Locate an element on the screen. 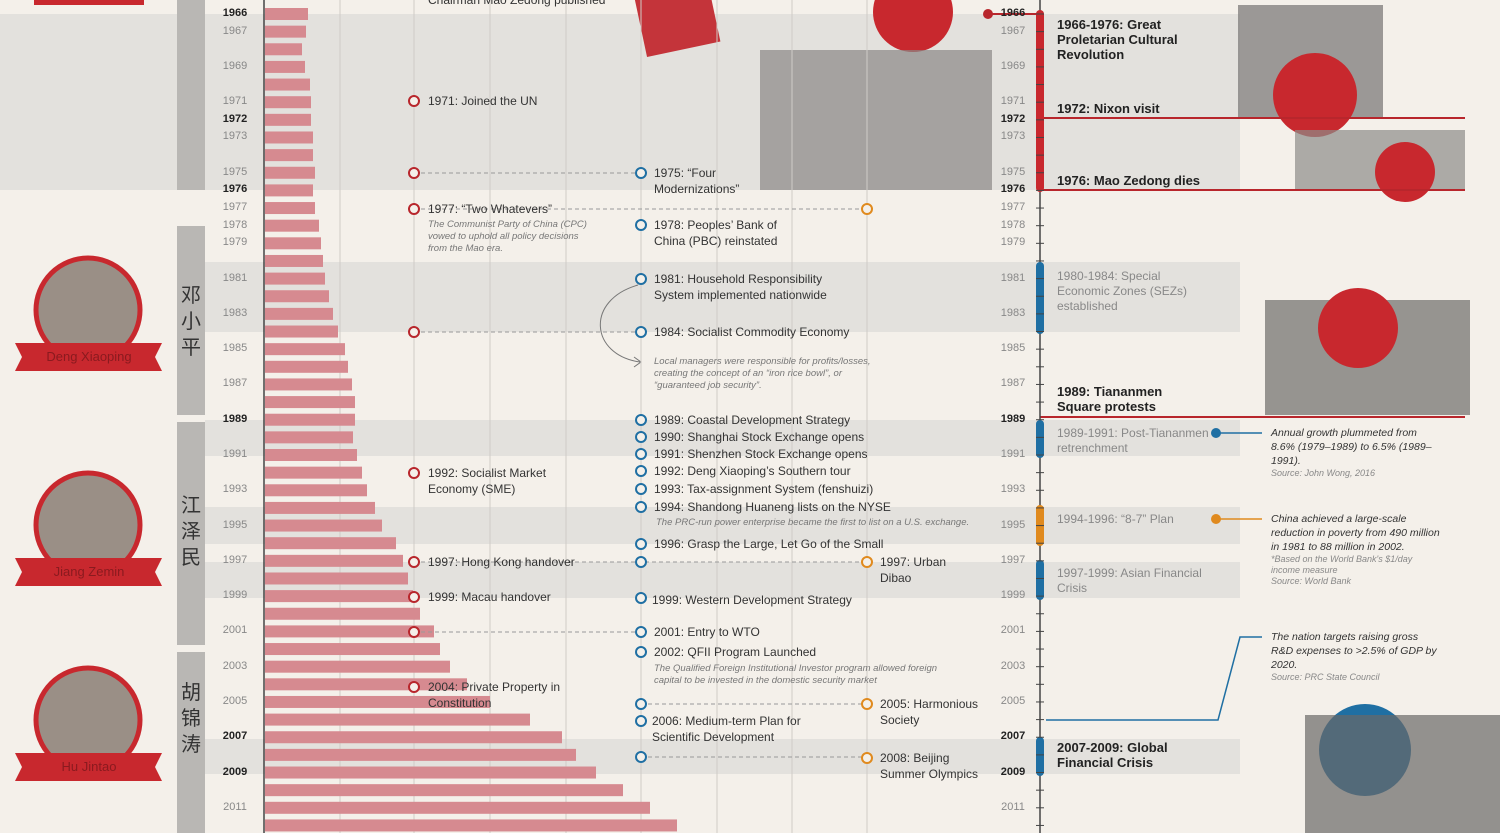 The image size is (1500, 833). year-label: 2011 is located at coordinates (1013, 806).